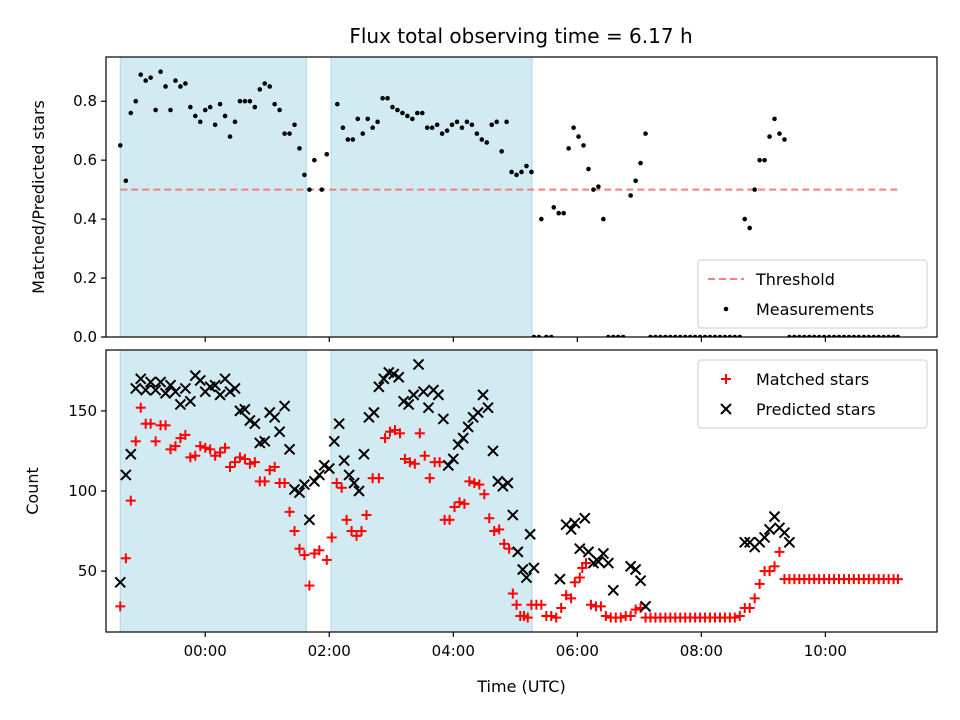  I want to click on legend-box, so click(812, 294).